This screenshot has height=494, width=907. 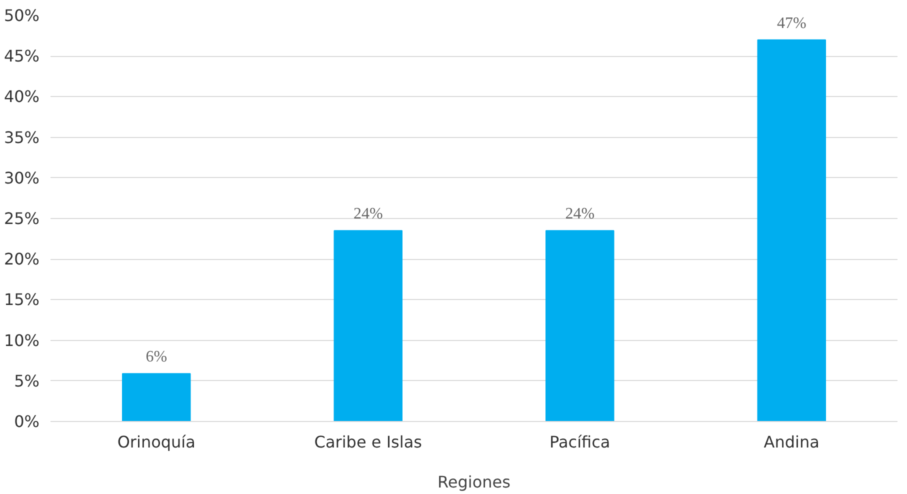 What do you see at coordinates (792, 442) in the screenshot?
I see `x-tick-label: Andina` at bounding box center [792, 442].